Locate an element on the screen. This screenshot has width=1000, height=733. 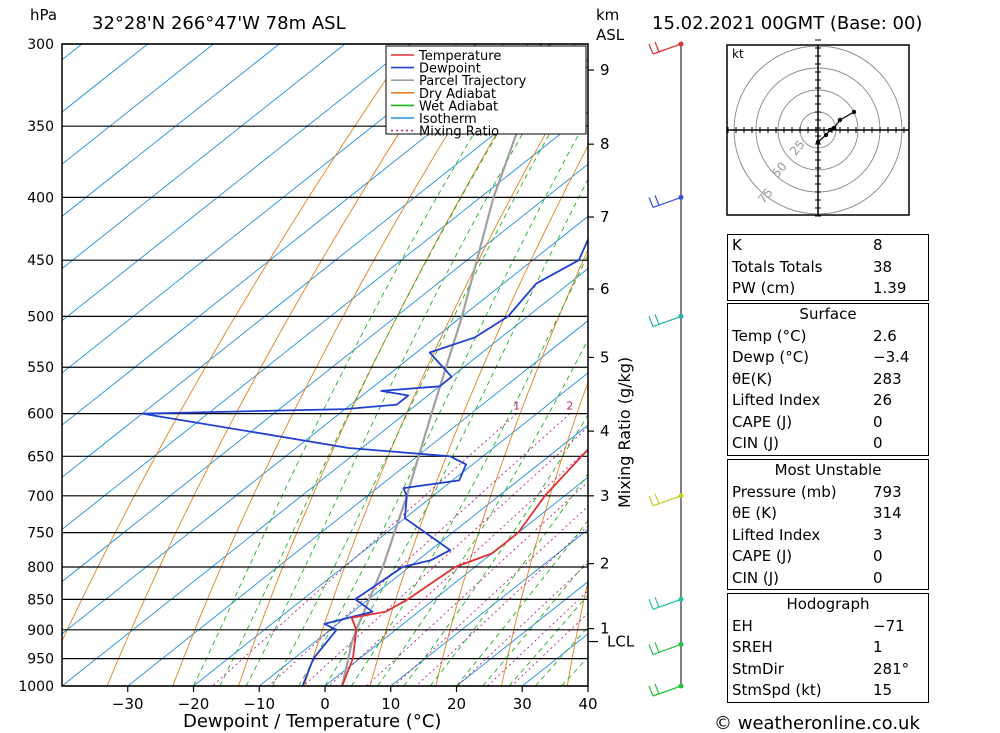
hodograph-indices-row: EH −71 is located at coordinates (828, 627).